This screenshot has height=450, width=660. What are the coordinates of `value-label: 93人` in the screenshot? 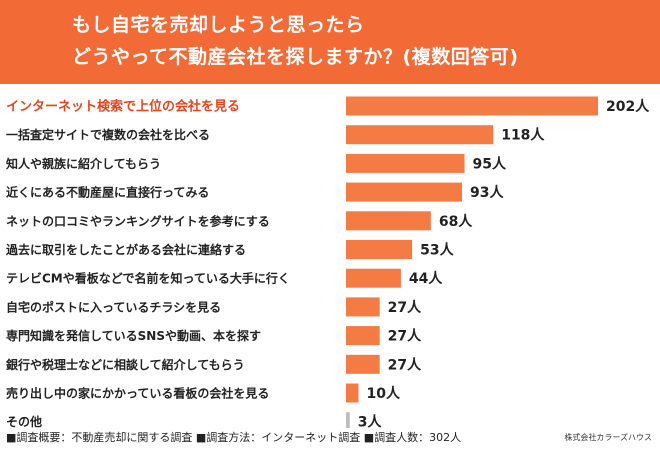 It's located at (487, 192).